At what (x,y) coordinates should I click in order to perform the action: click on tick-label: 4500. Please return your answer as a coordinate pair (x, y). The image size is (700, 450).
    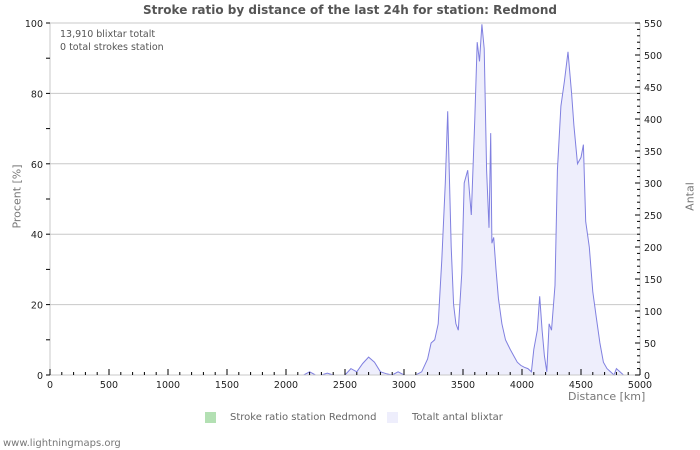
    Looking at the image, I should click on (581, 385).